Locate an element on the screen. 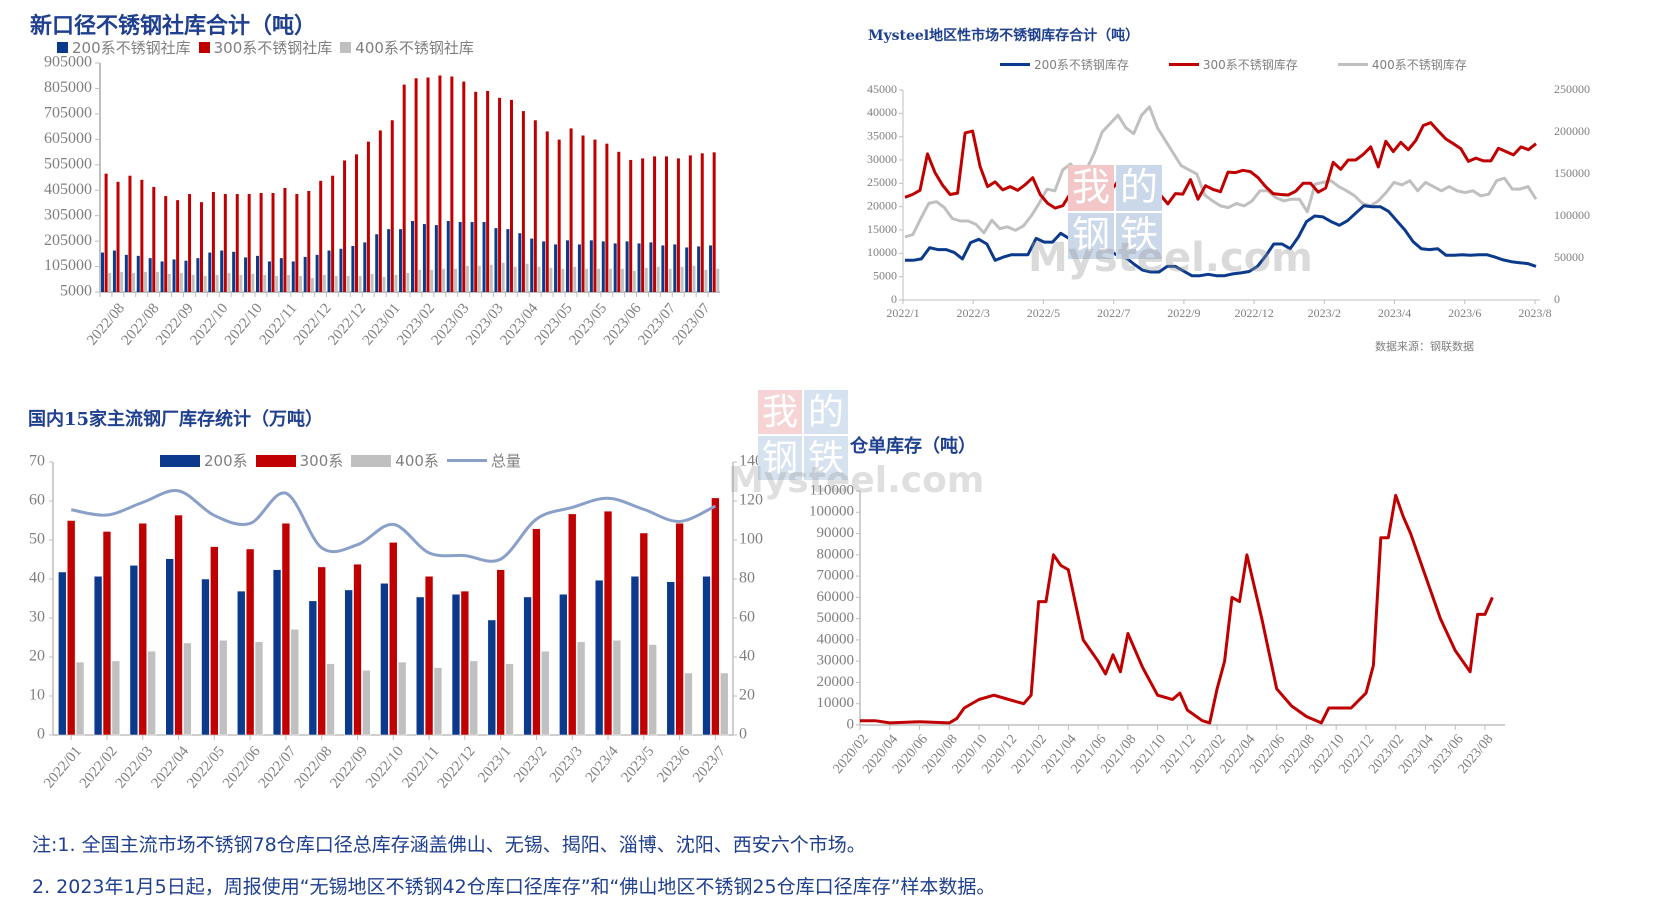 The image size is (1657, 905). legend-item-200: 200系不锈钢社库 is located at coordinates (124, 47).